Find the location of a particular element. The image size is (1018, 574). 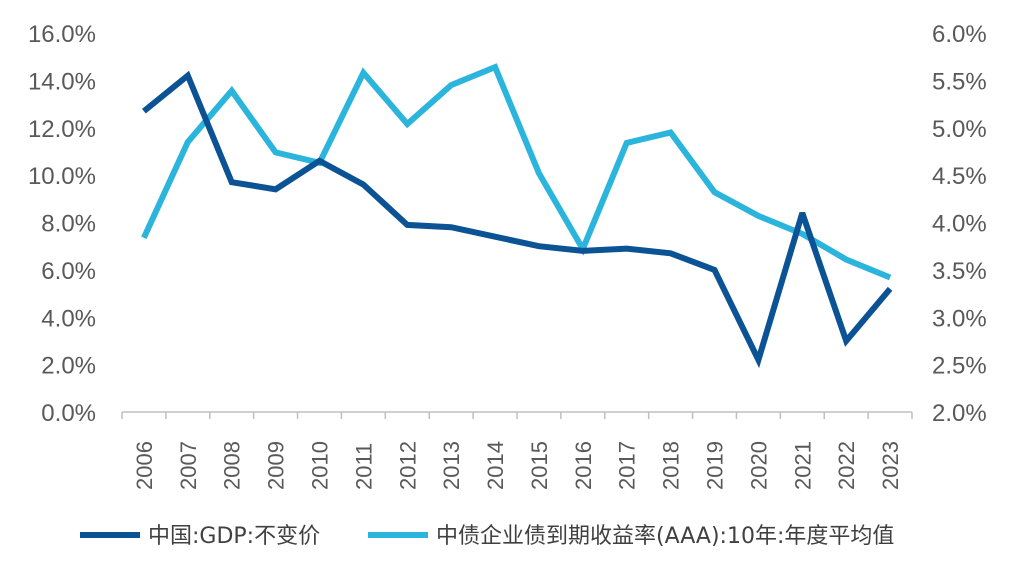

right-tick-label: 4.5% is located at coordinates (959, 176).